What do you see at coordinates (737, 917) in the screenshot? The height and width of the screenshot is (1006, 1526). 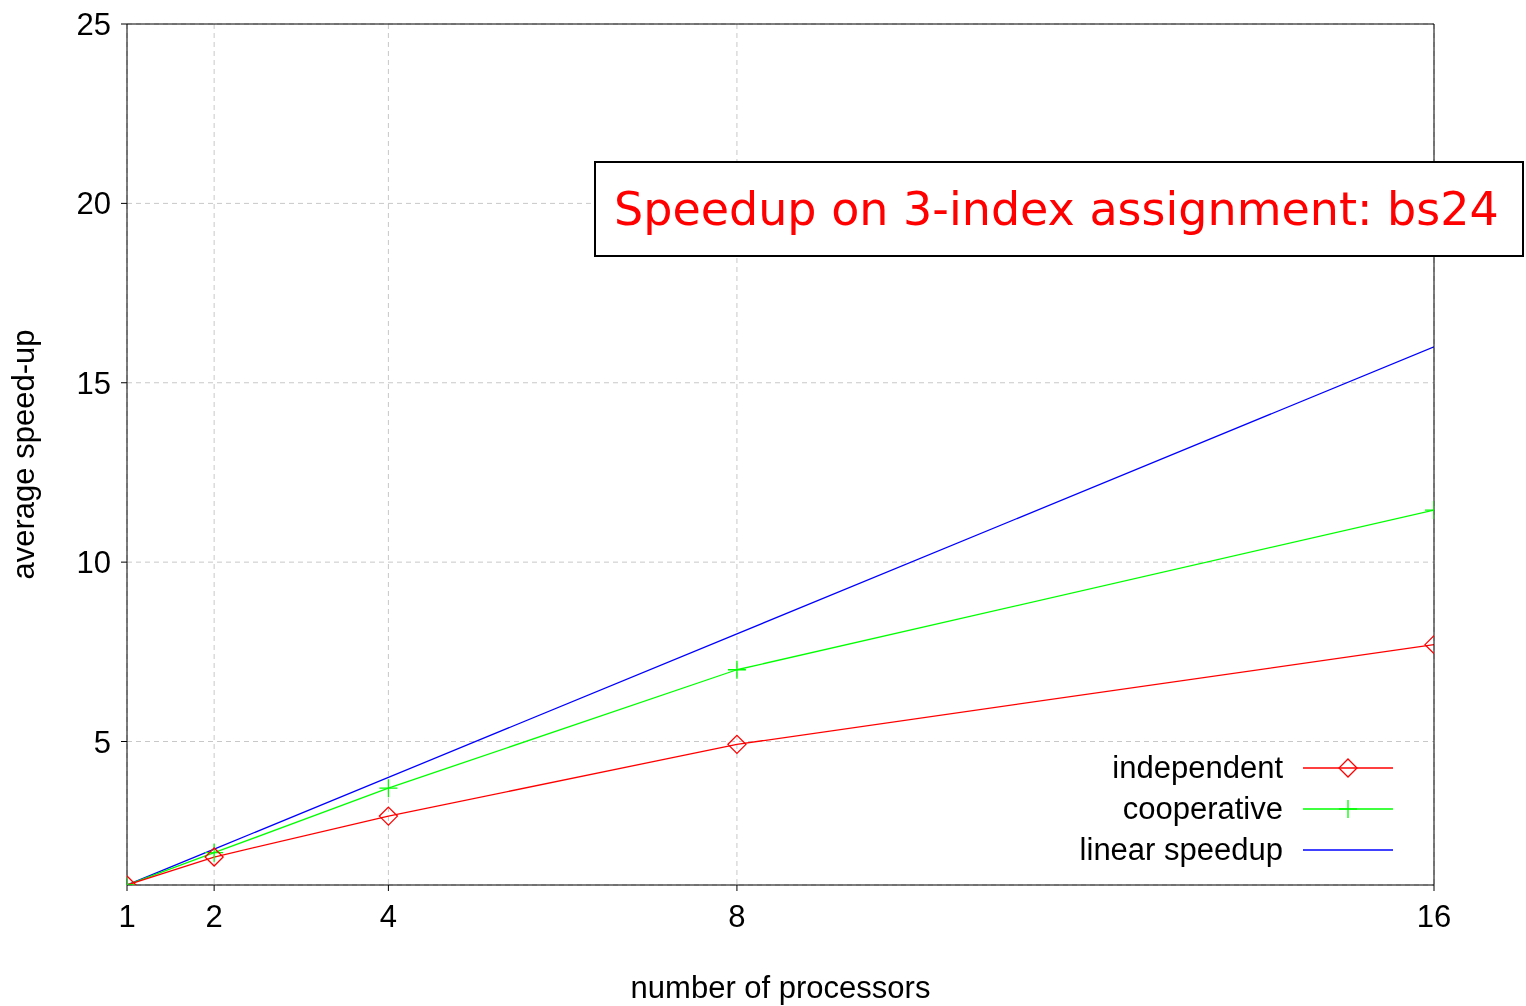 I see `x-tick-label: 8` at bounding box center [737, 917].